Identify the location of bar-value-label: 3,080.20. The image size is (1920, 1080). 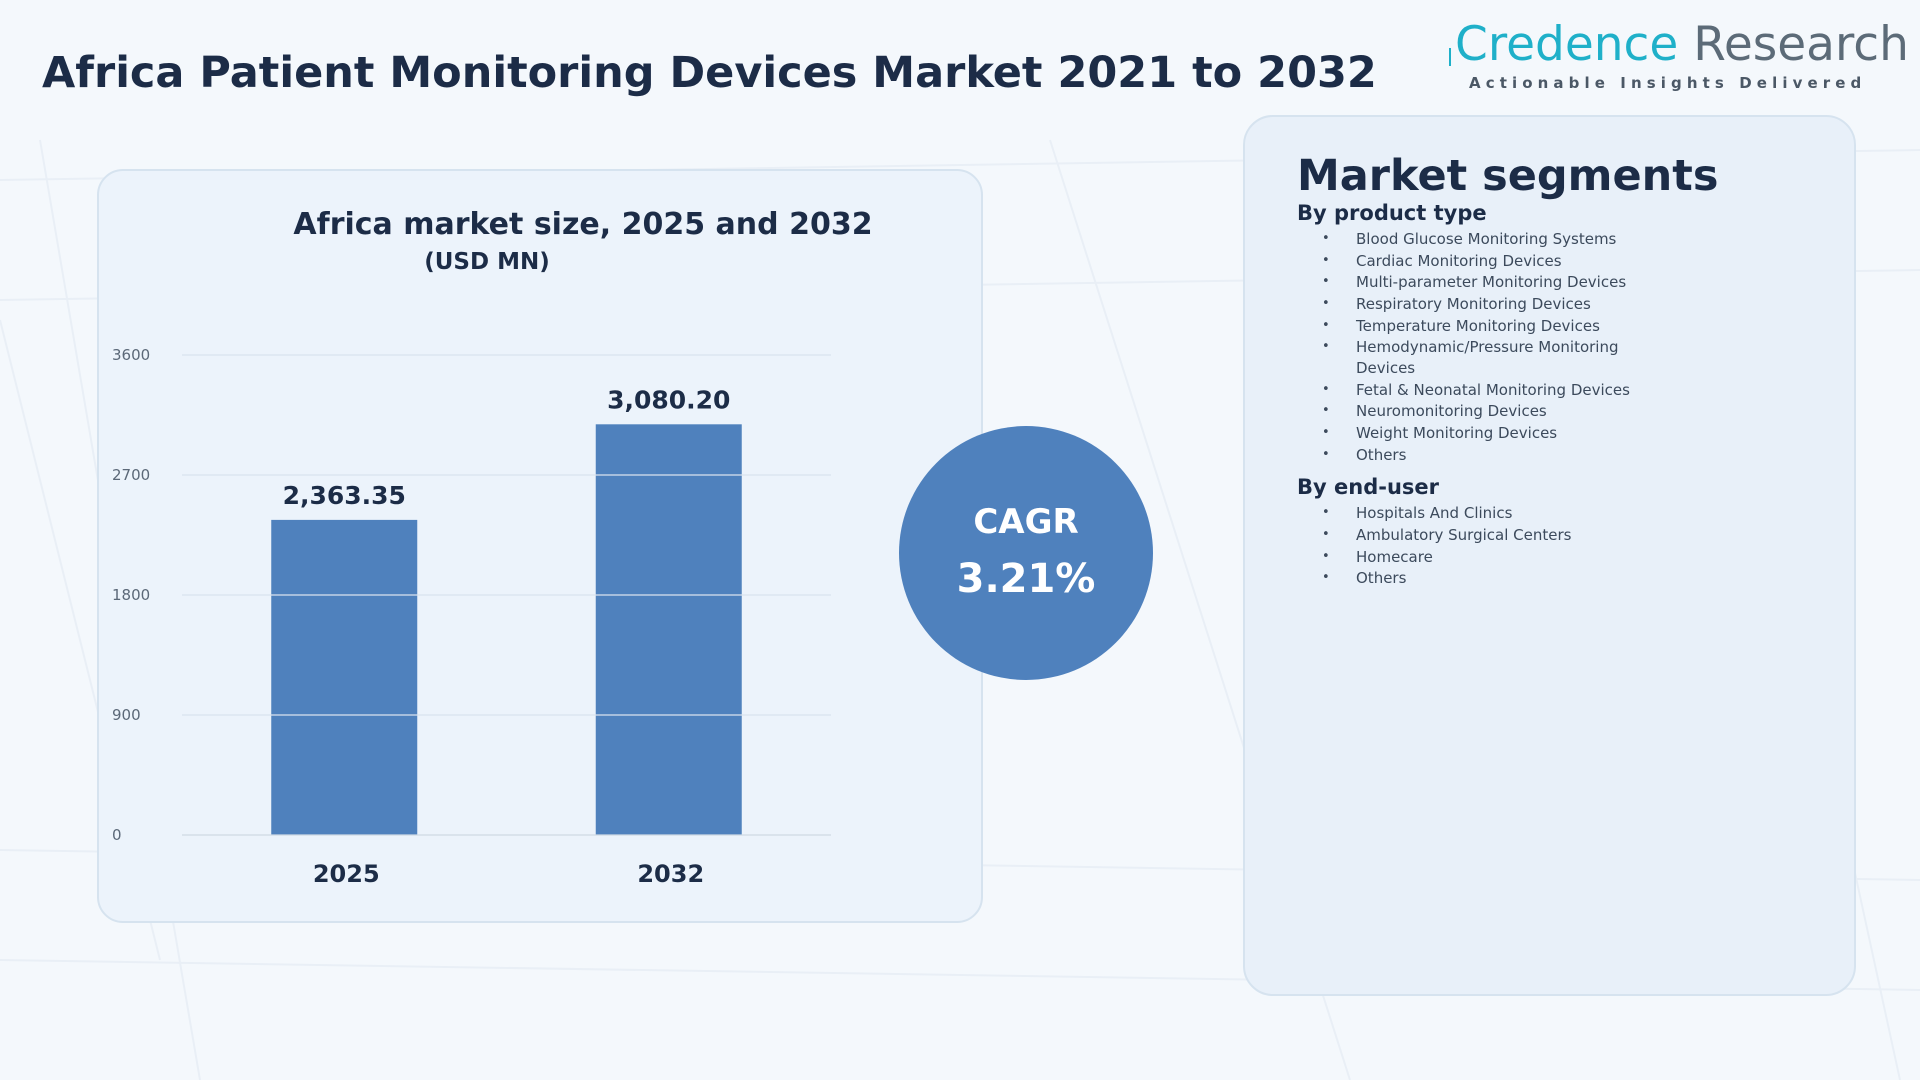
(668, 399).